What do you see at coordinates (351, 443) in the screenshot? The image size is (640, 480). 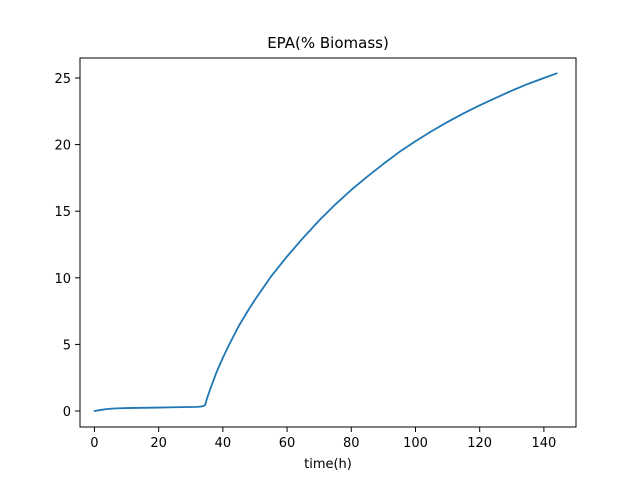 I see `x-tick-label: 80` at bounding box center [351, 443].